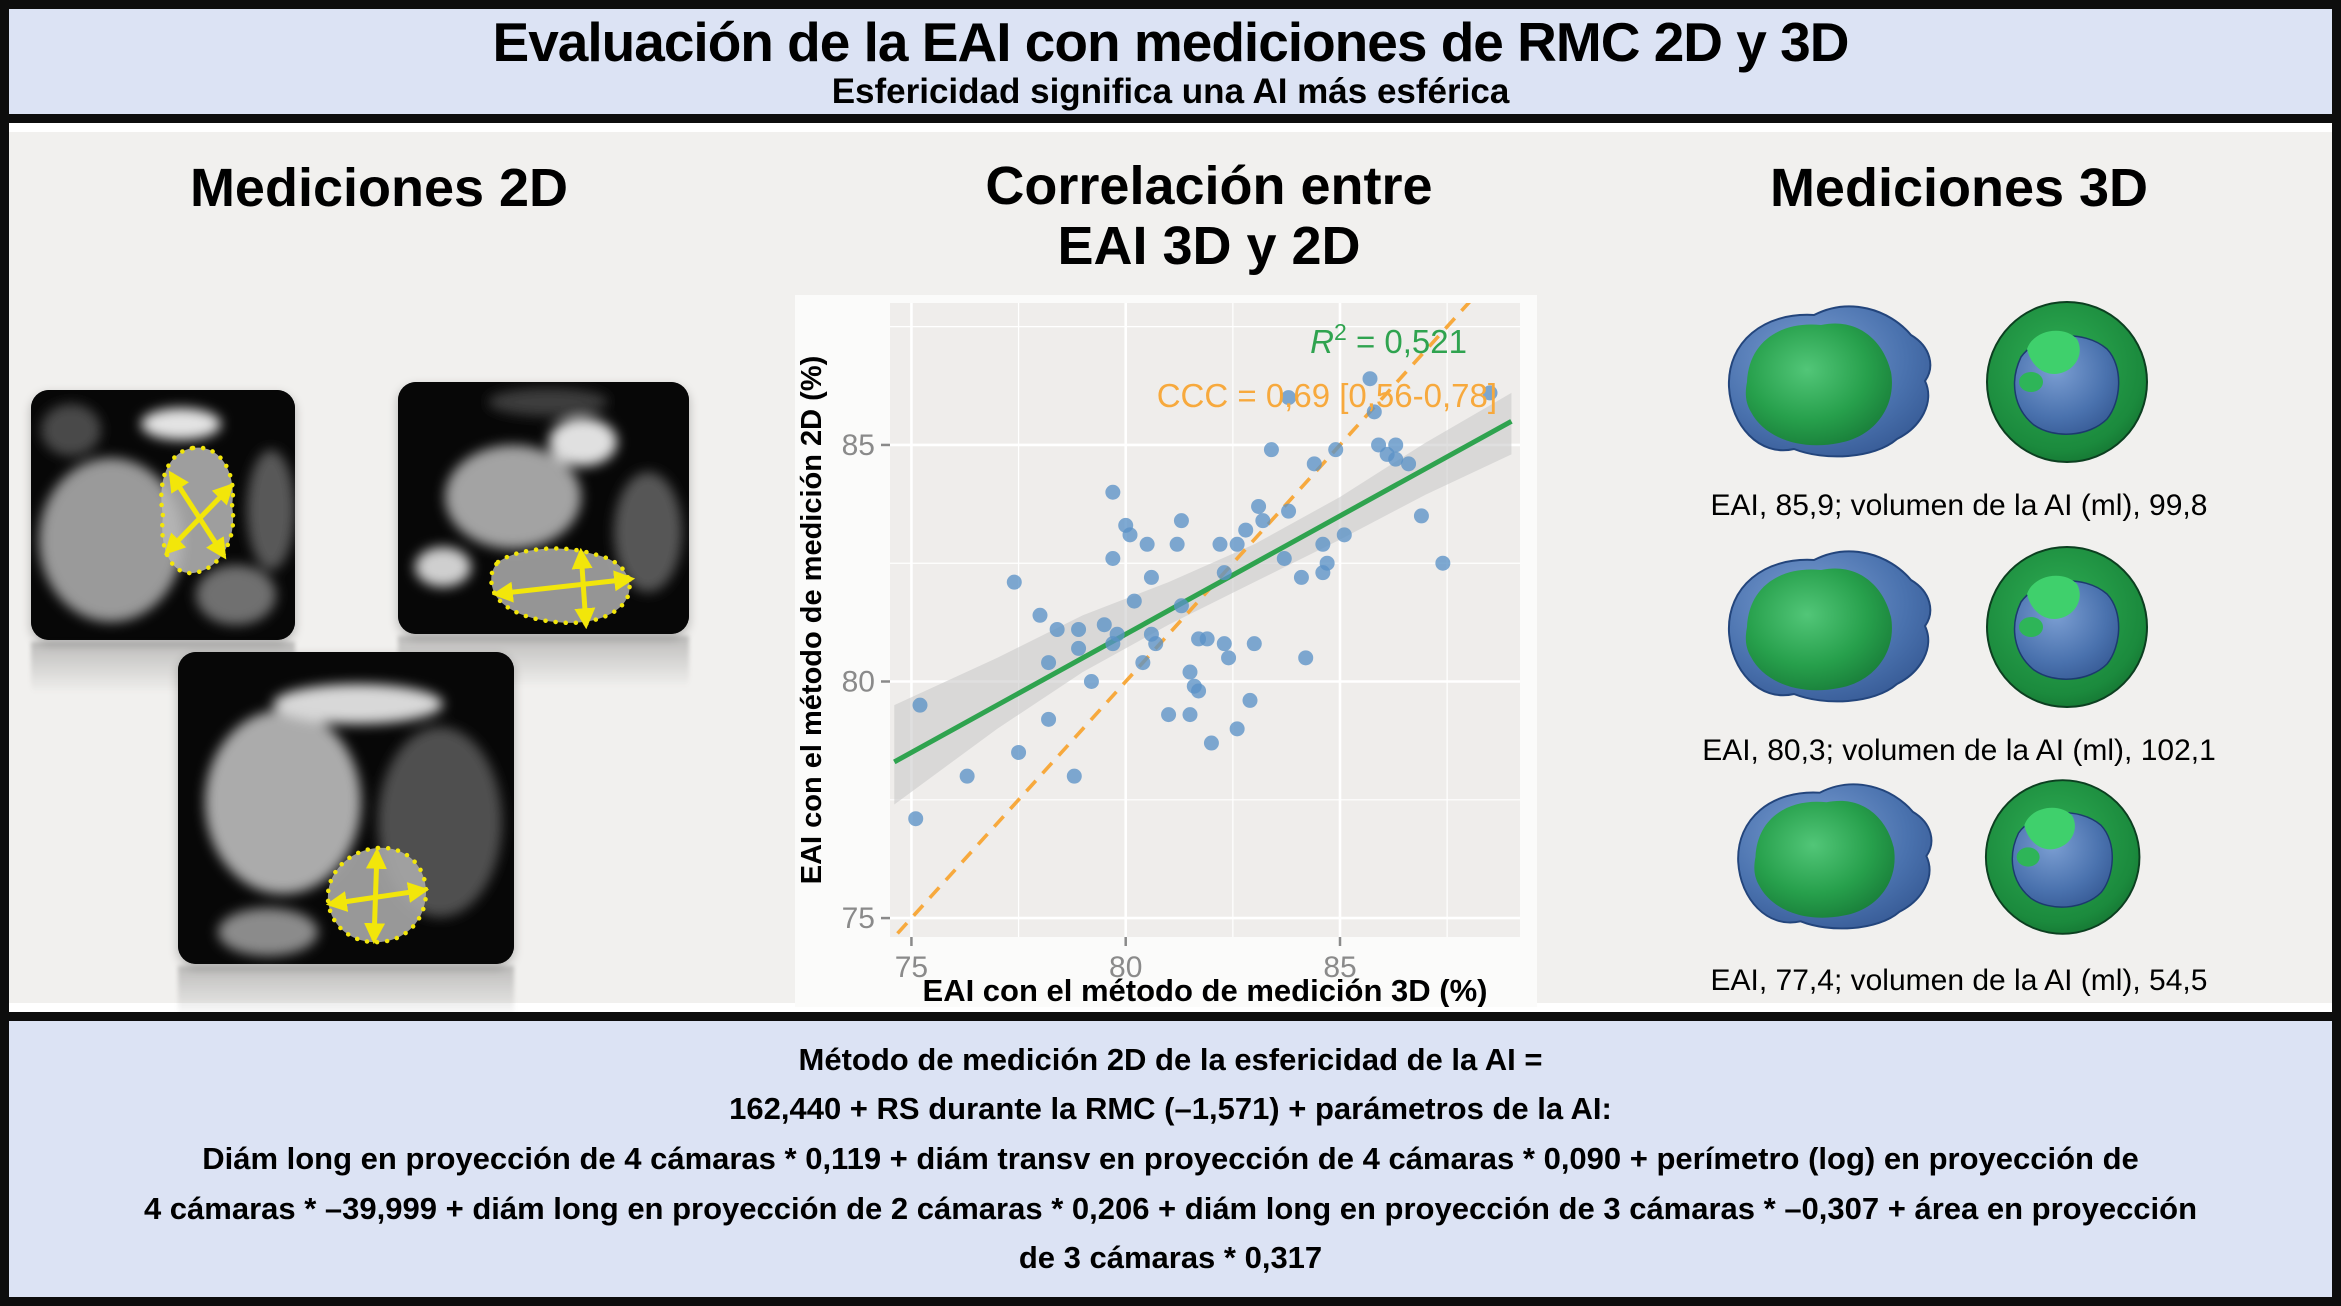 The width and height of the screenshot is (2341, 1306). I want to click on mri-image-3ch, so click(543, 508).